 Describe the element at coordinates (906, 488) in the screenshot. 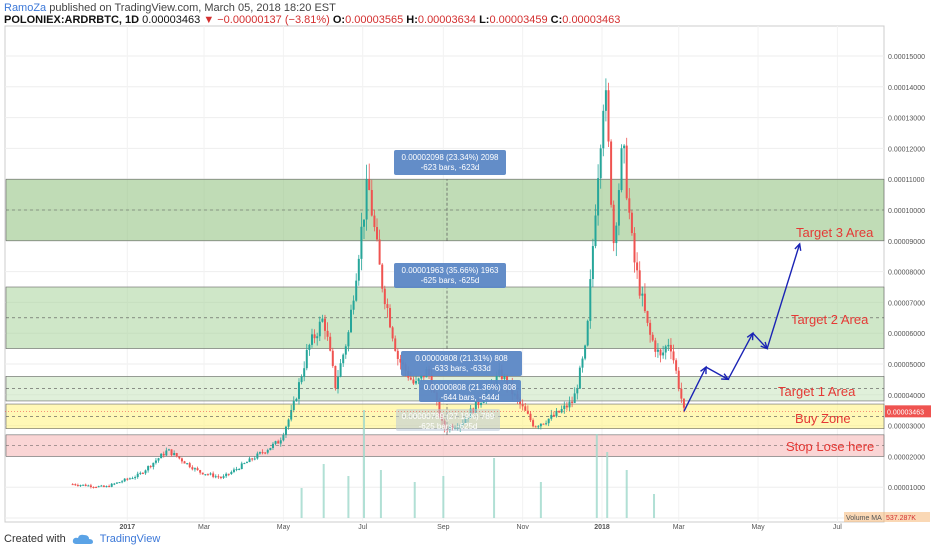

I see `y-tick-label: 0.00001000` at that location.